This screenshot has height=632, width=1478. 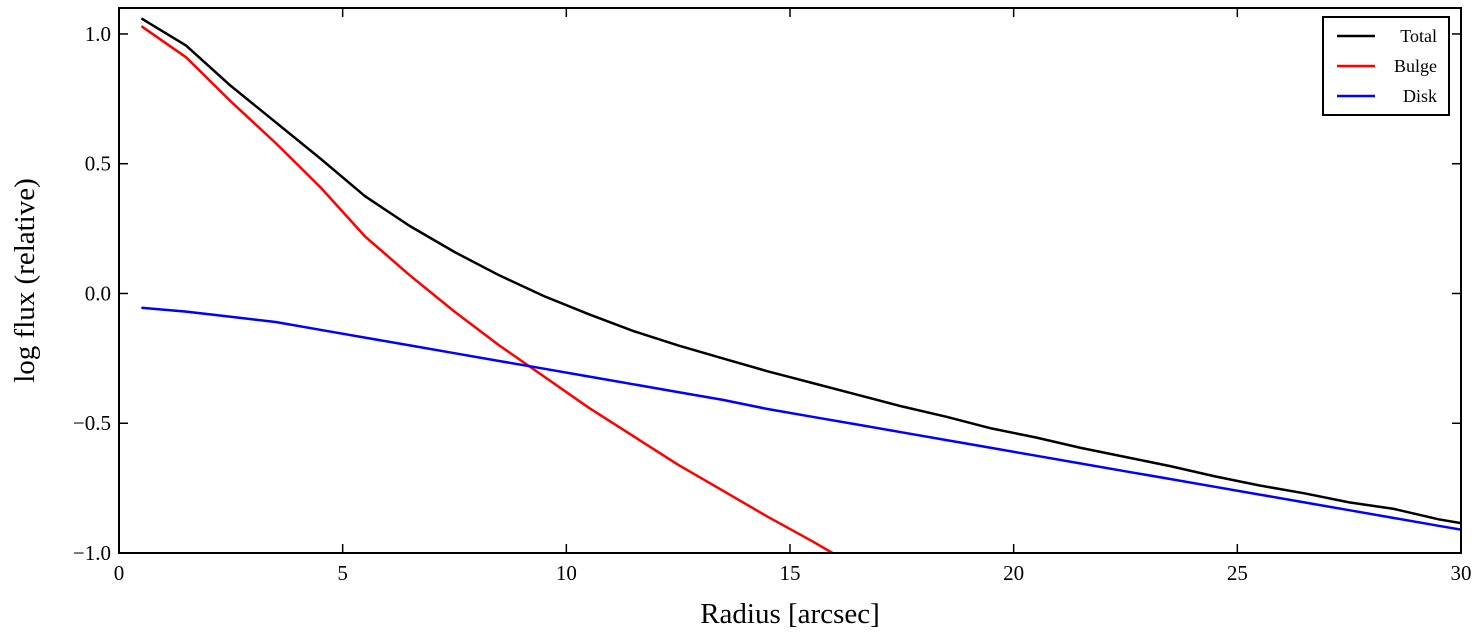 I want to click on x-tick-label: 0, so click(x=119, y=573).